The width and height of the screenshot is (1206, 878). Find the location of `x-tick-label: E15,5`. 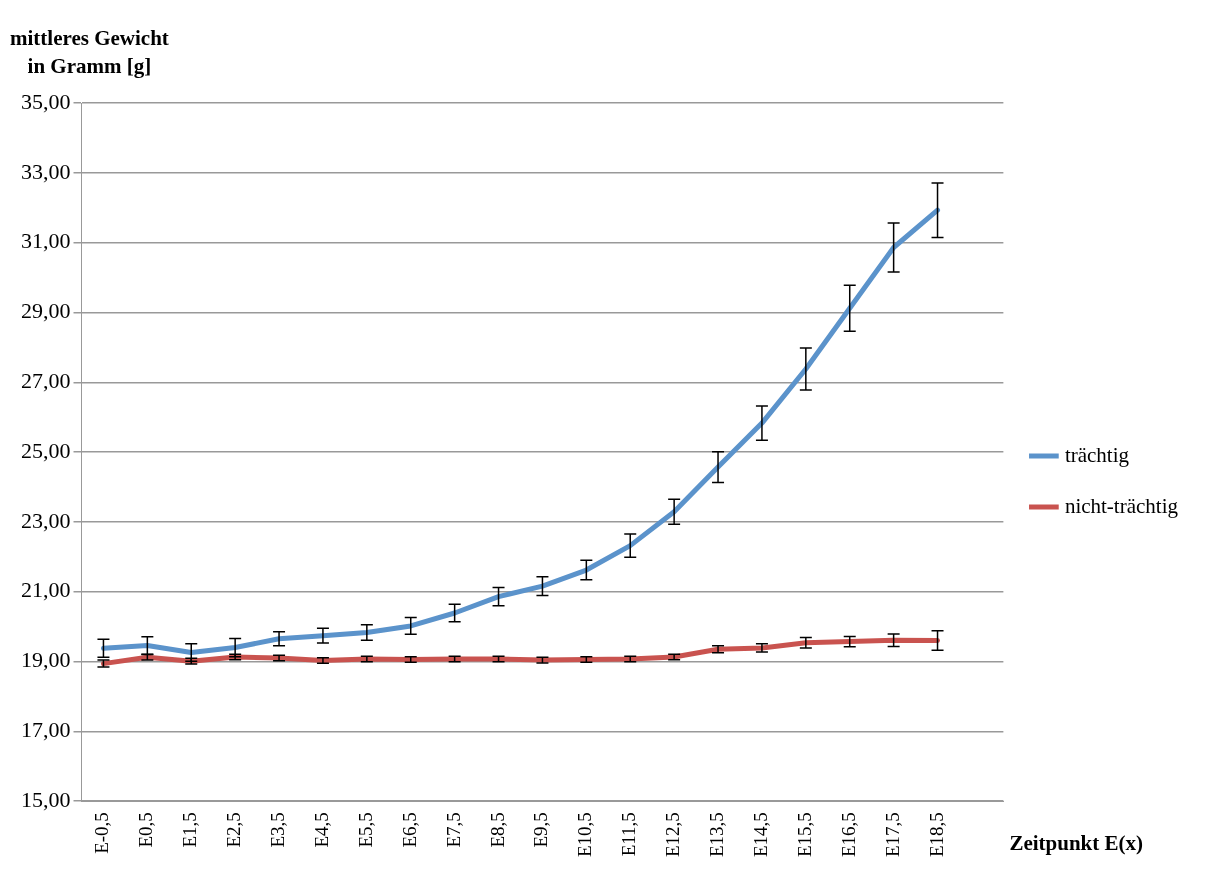

x-tick-label: E15,5 is located at coordinates (804, 834).